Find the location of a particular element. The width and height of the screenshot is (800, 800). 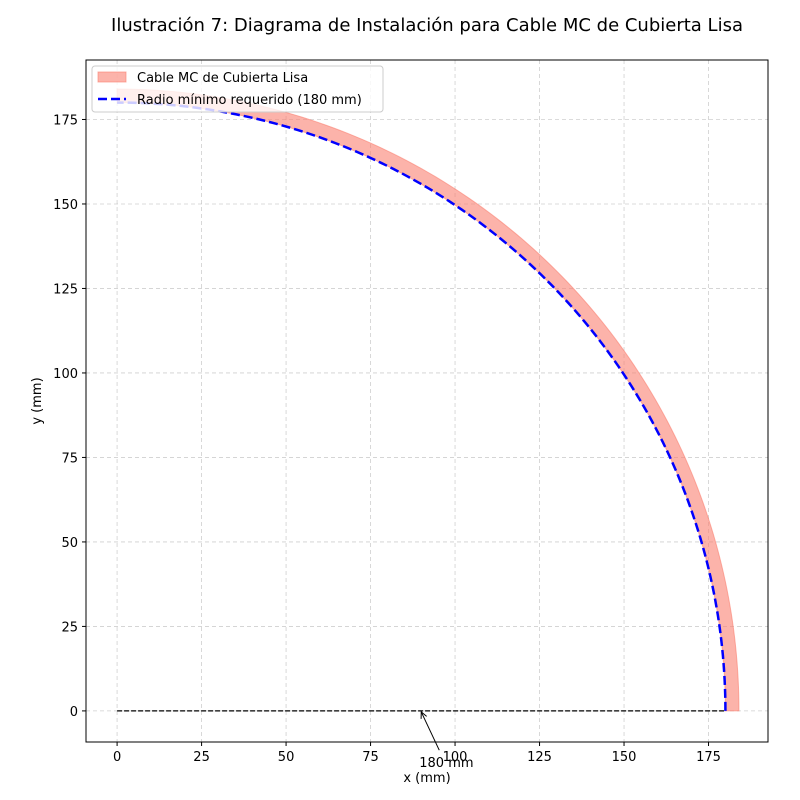

x-tick-label: 125 is located at coordinates (539, 757).